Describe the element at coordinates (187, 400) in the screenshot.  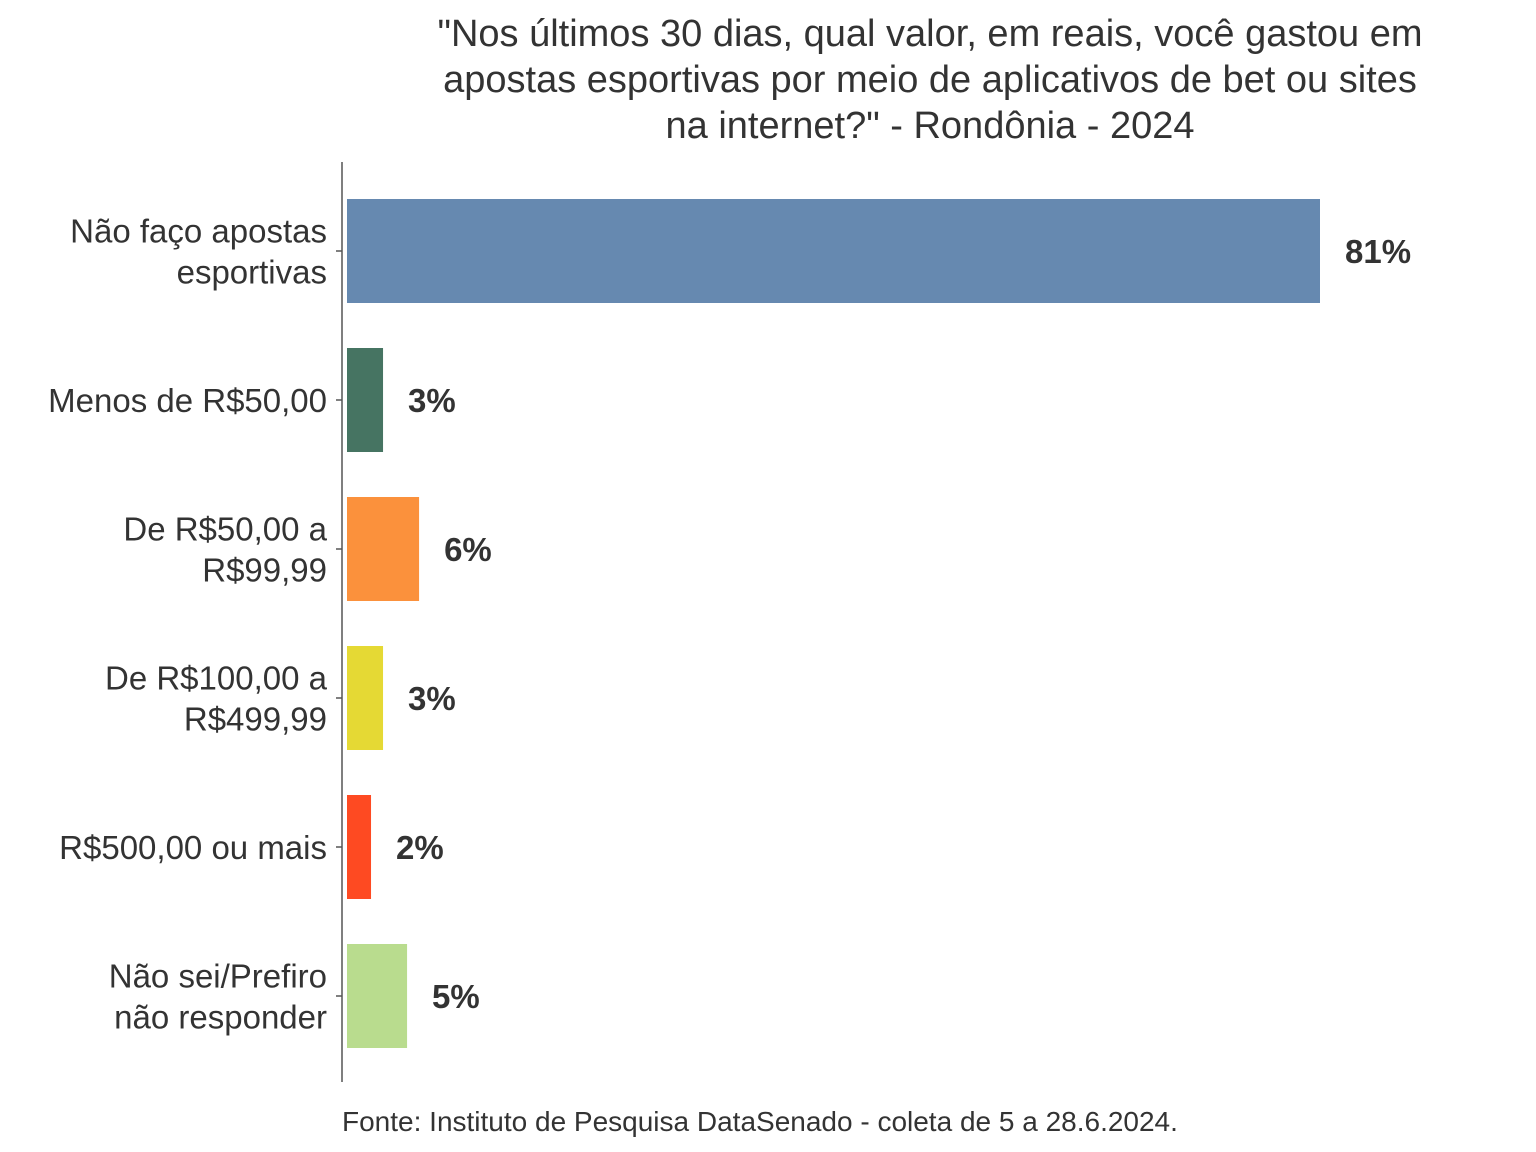
I see `category-label: Menos de R$50,00` at that location.